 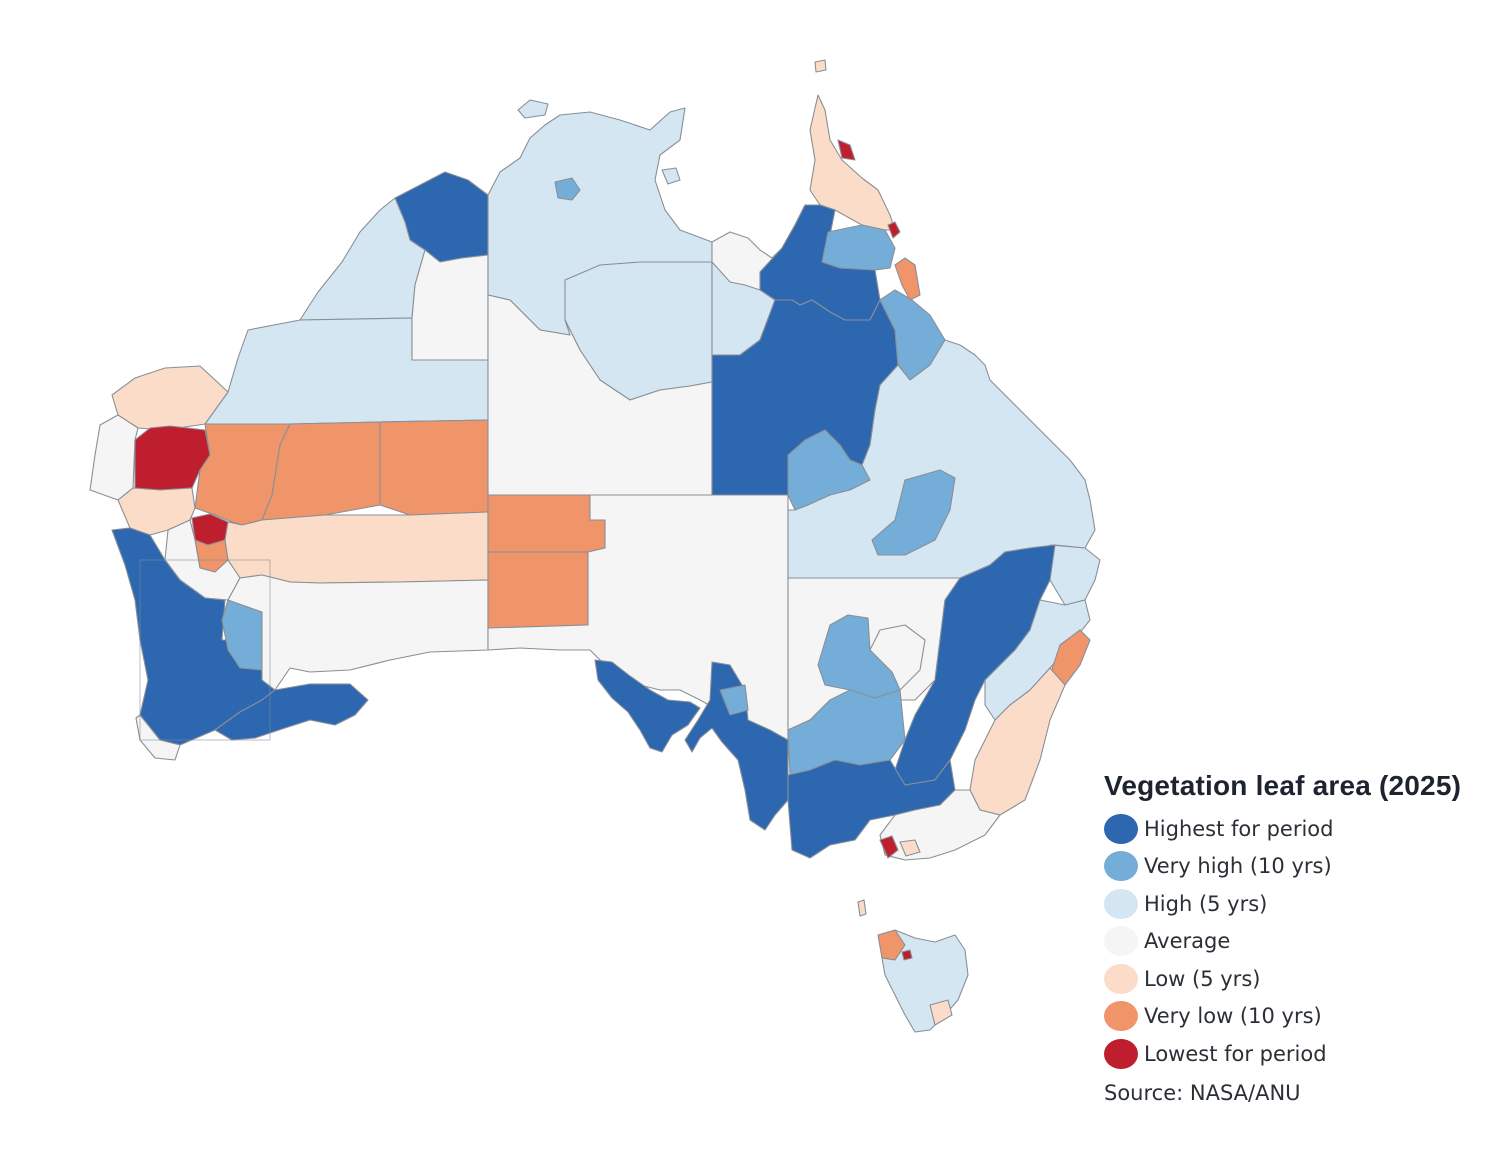 I want to click on region-cape-york-lowest, so click(x=846, y=150).